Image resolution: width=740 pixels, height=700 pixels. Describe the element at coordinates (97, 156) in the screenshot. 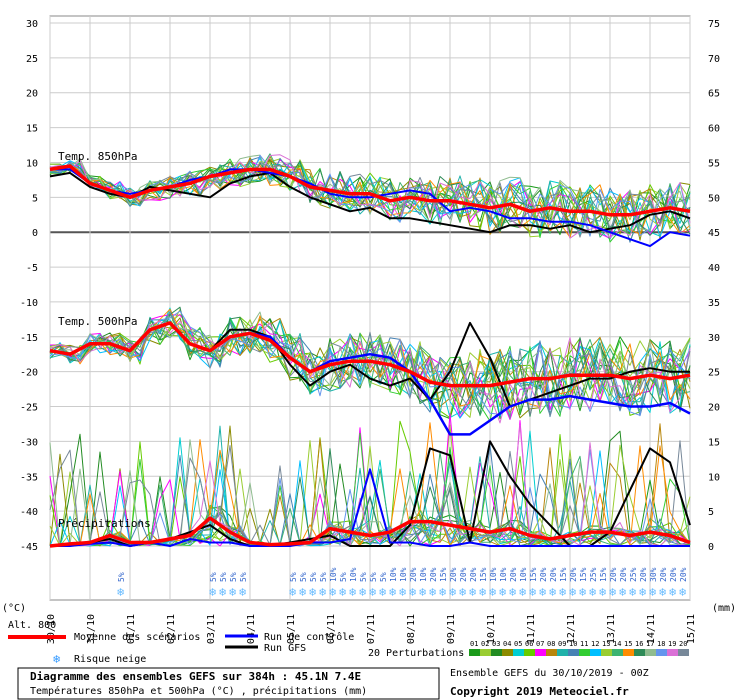

I see `t850-label: Temp. 850hPa` at that location.